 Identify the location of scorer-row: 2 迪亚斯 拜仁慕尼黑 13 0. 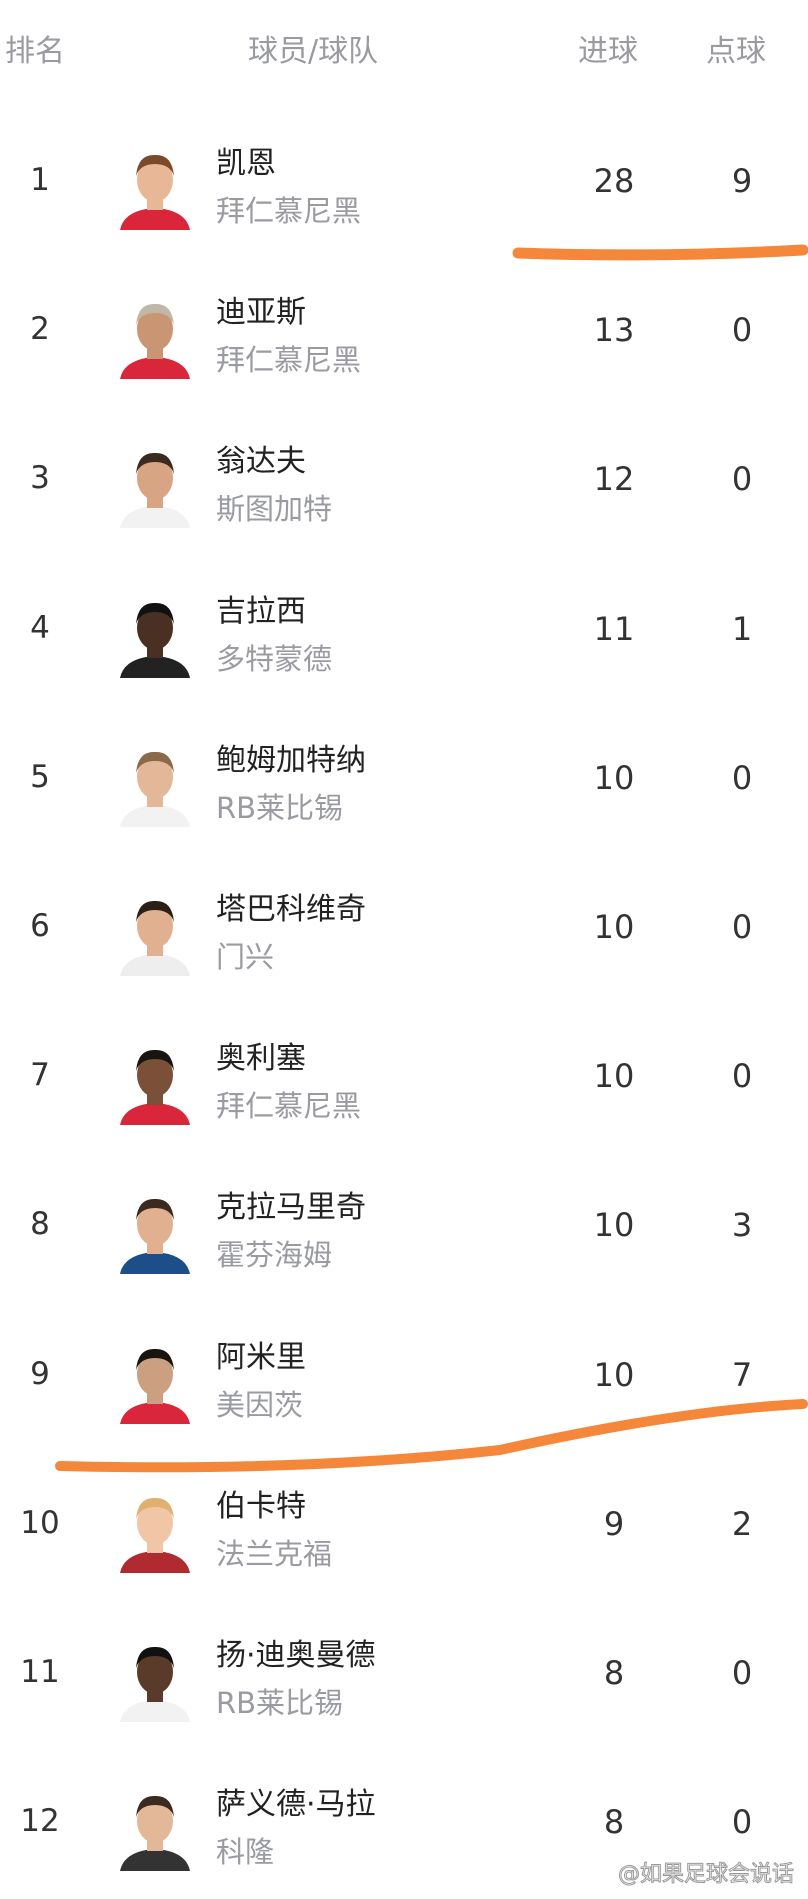
(404, 332).